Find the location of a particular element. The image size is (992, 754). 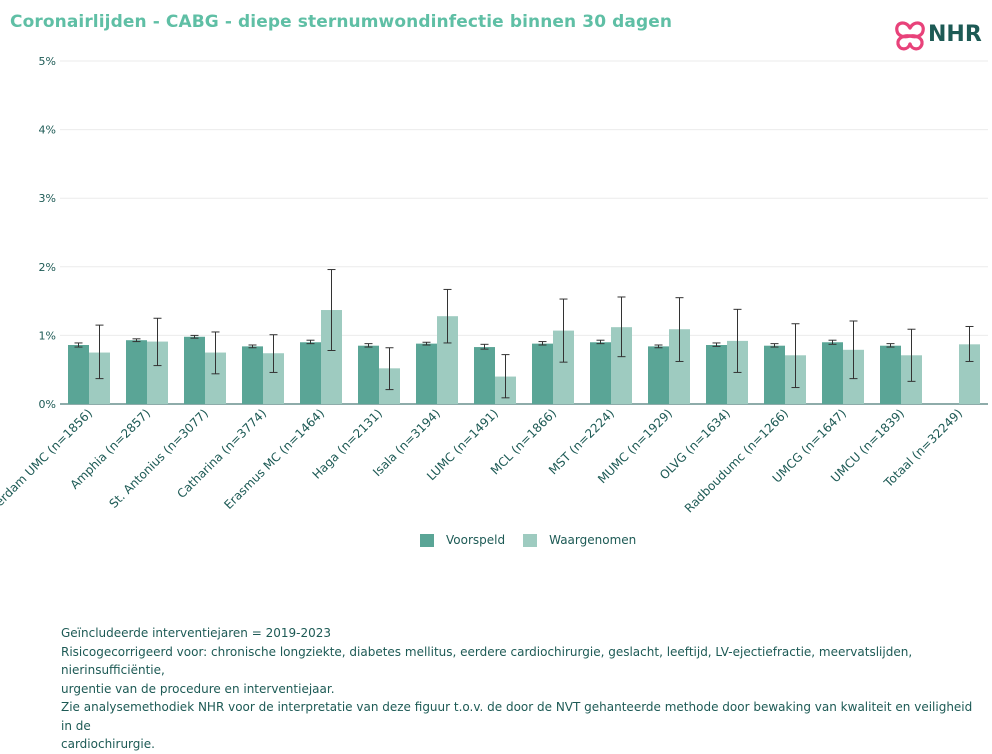

chart-legend: Voorspeld Waargenomen is located at coordinates (537, 540).